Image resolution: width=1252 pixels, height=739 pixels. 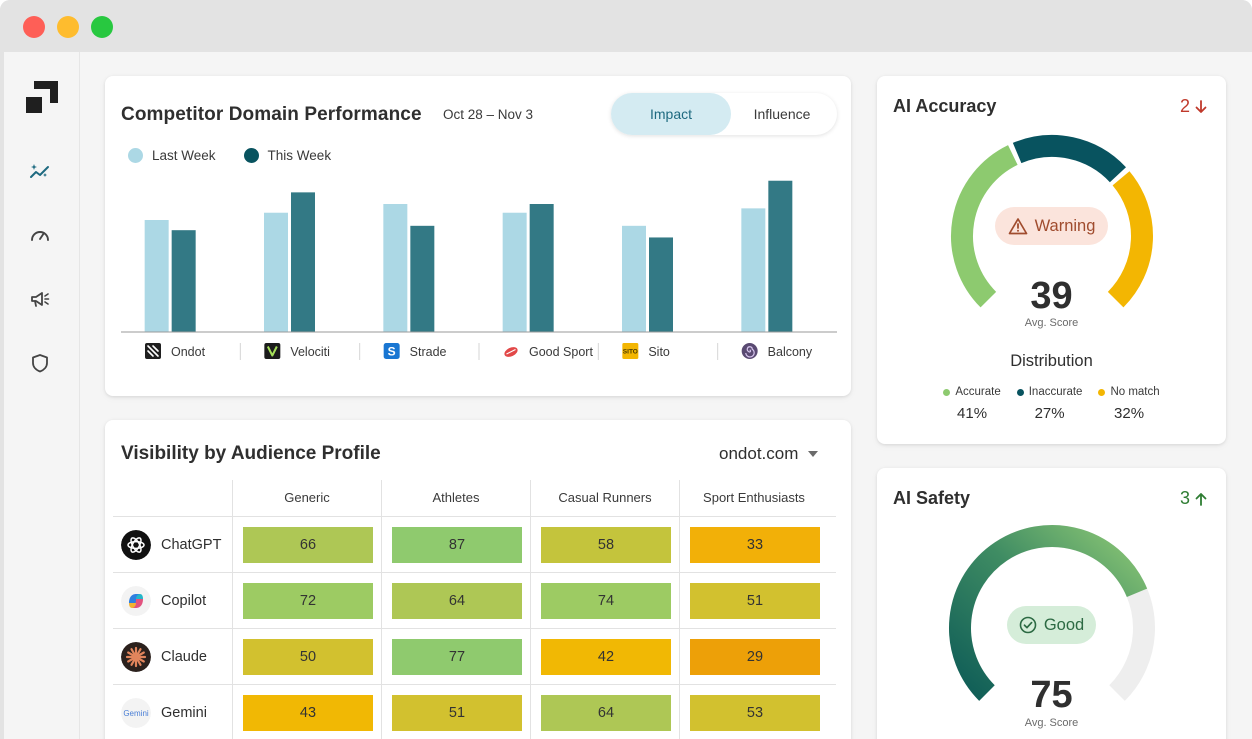 I want to click on category-label-good-sport: Good Sport, so click(x=561, y=352).